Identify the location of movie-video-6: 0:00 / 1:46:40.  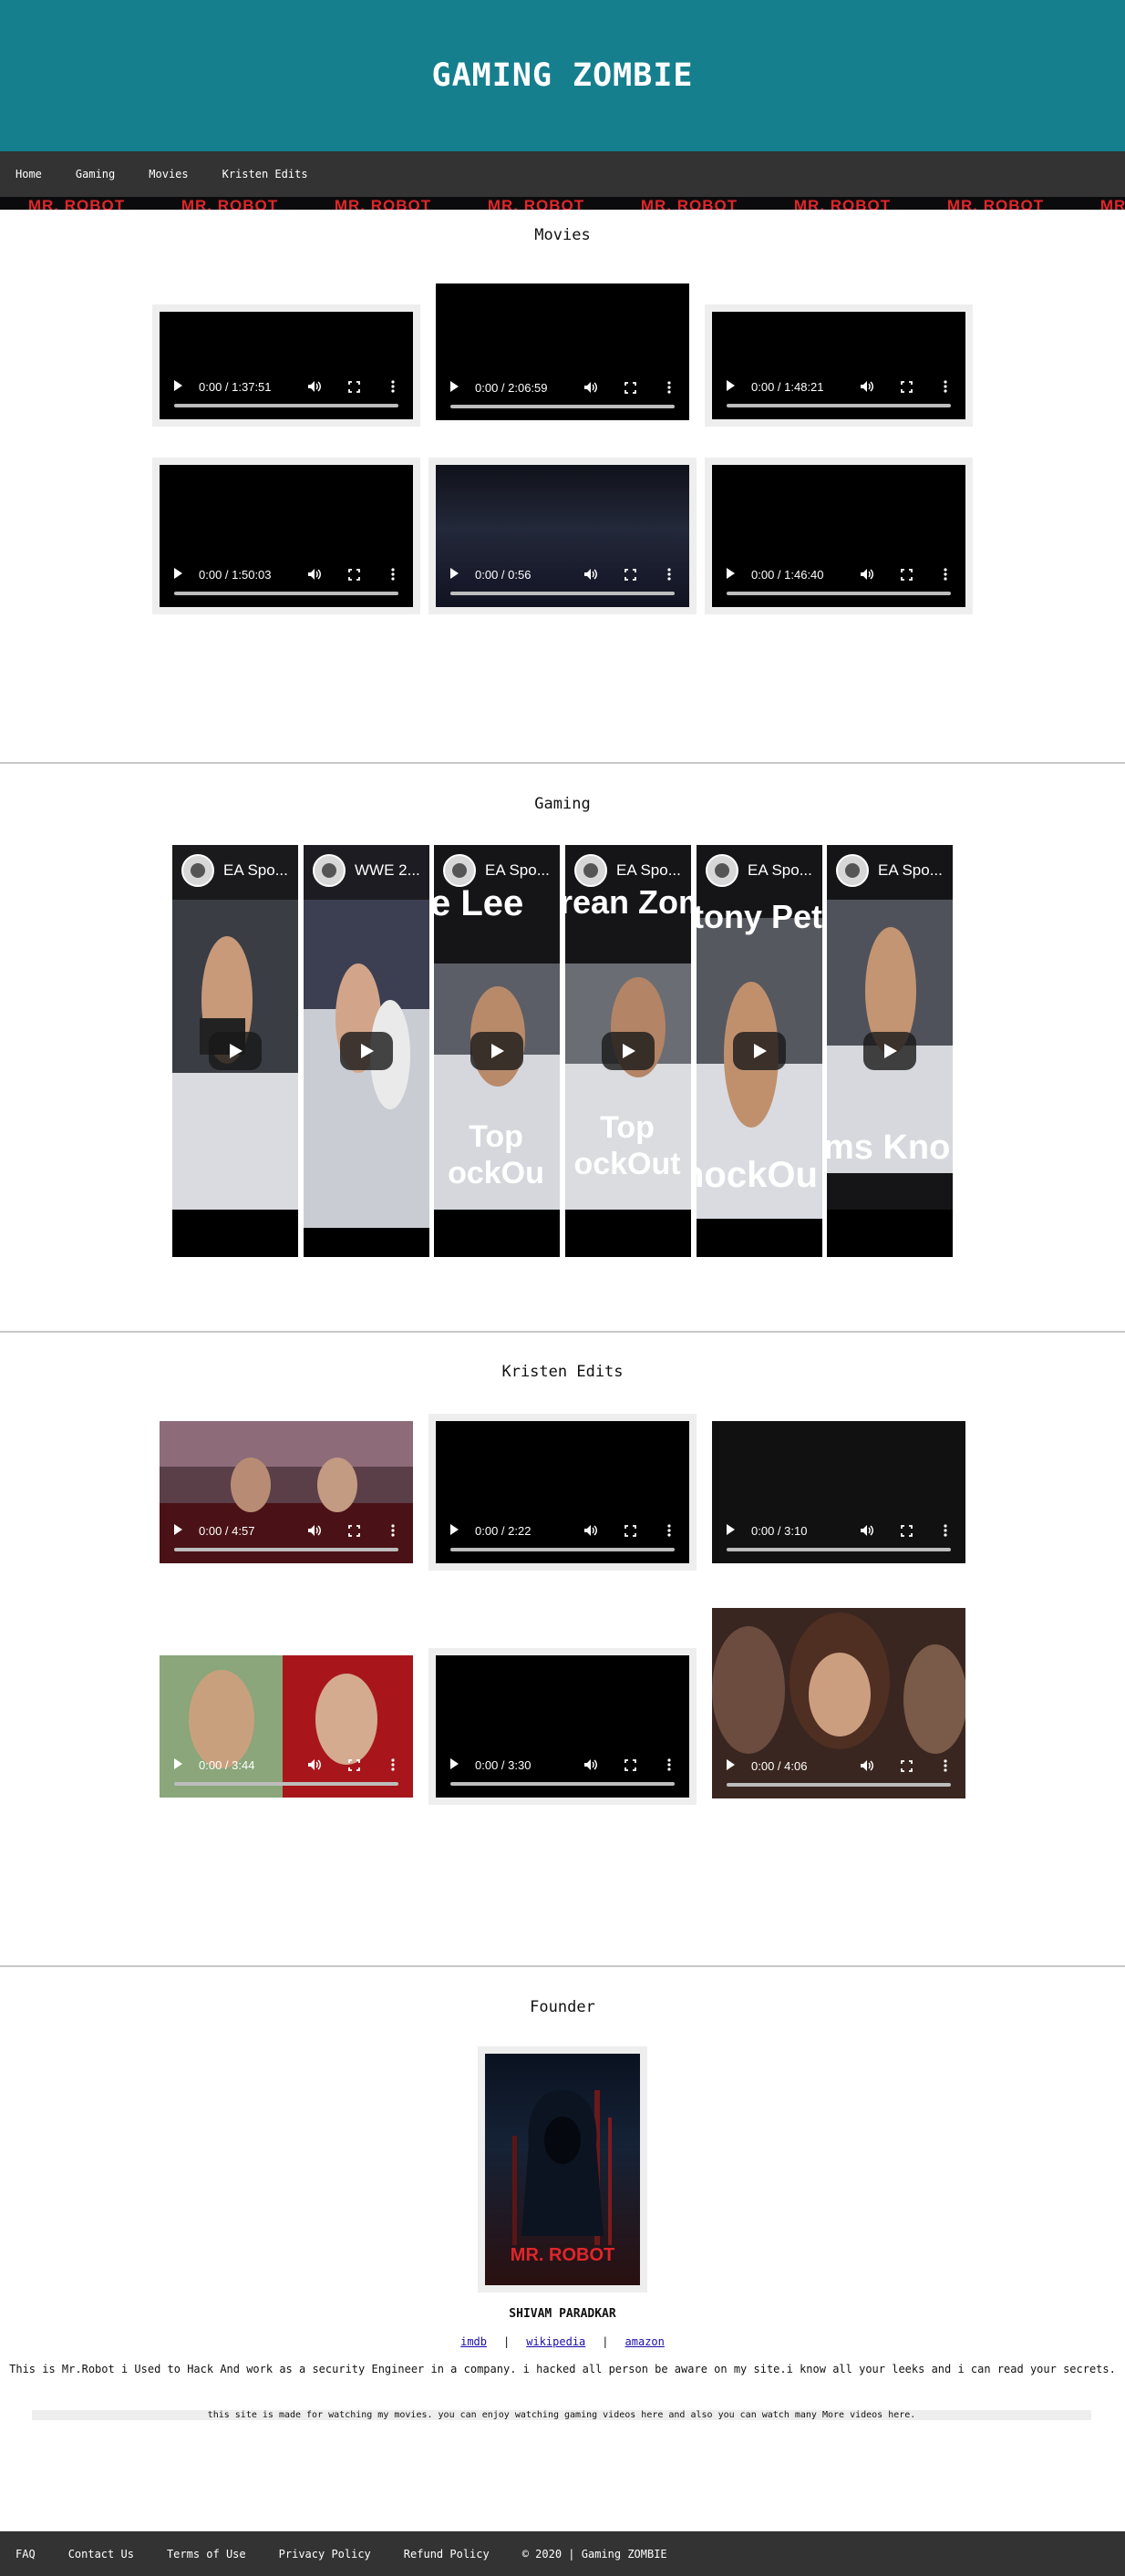
(838, 536).